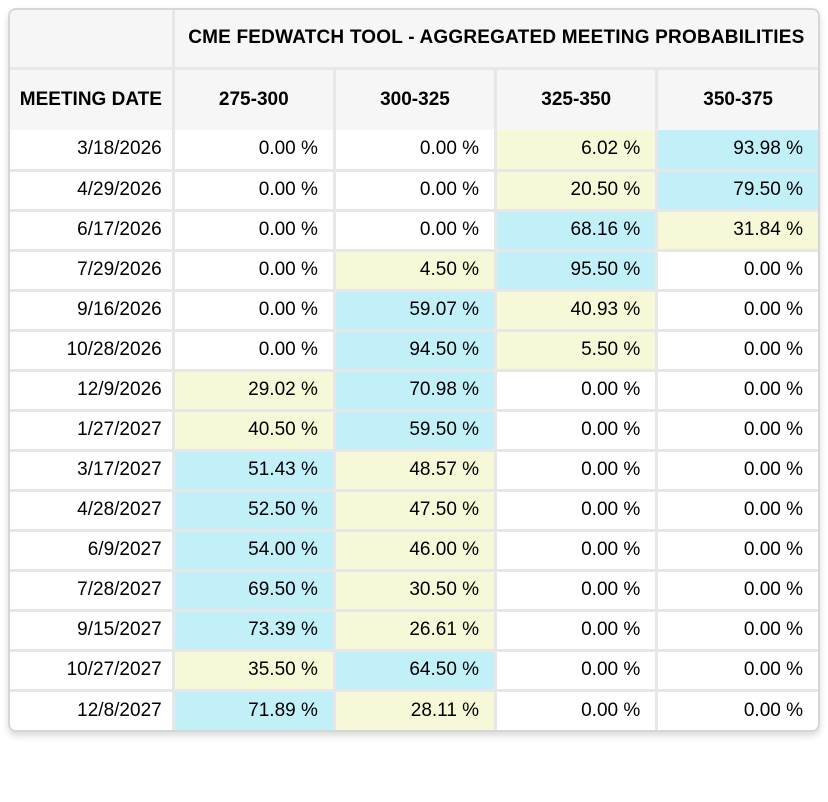  Describe the element at coordinates (253, 470) in the screenshot. I see `probability-cell: 51.43 %` at that location.